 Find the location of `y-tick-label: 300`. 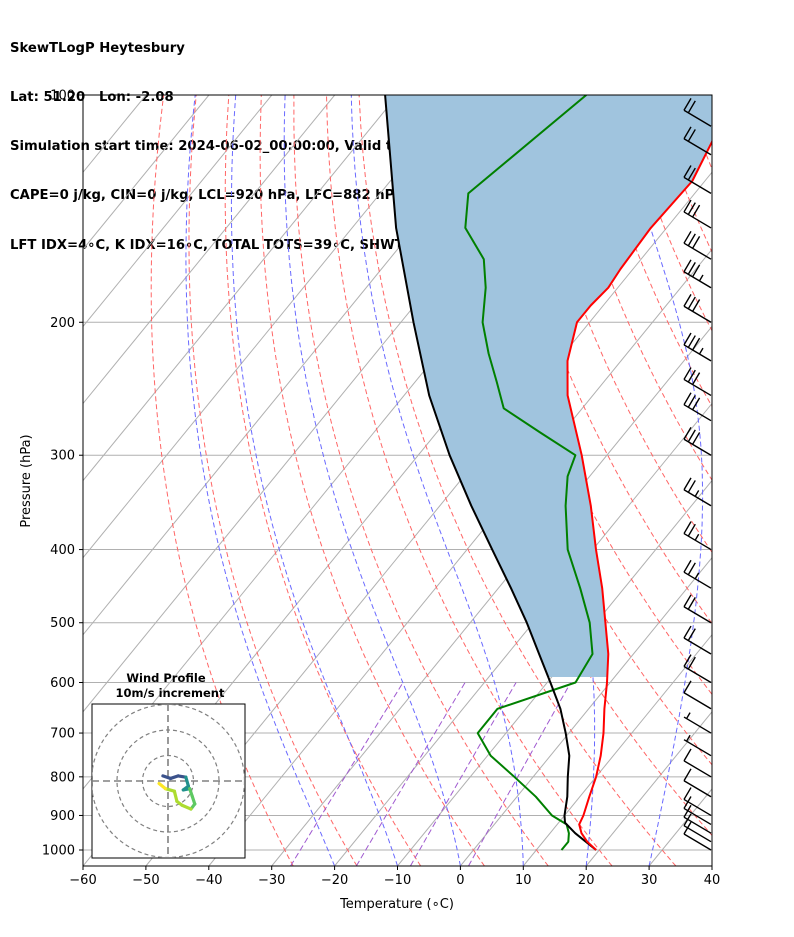

y-tick-label: 300 is located at coordinates (62, 456).